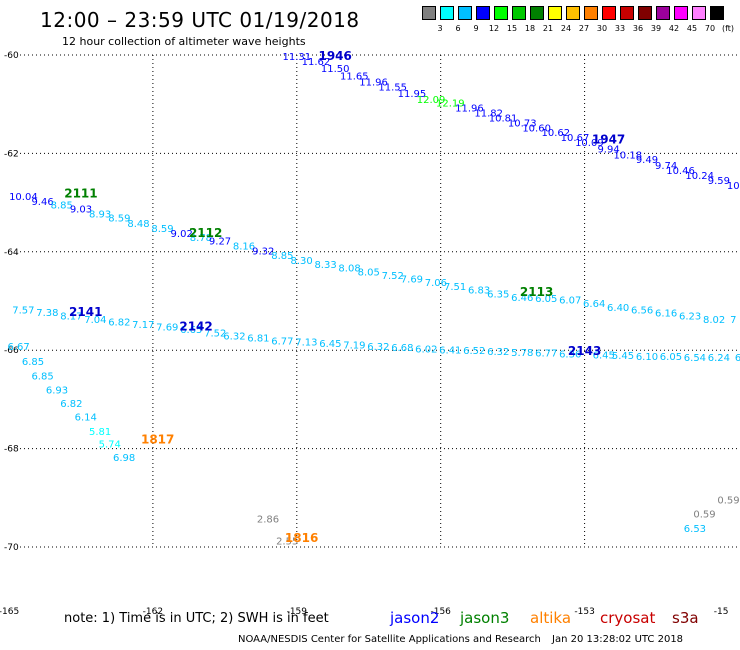 Image resolution: width=740 pixels, height=650 pixels. I want to click on wave-height-value: 7, so click(733, 320).